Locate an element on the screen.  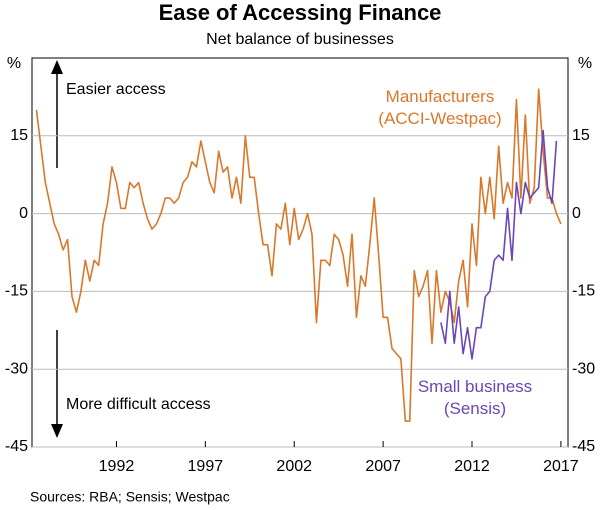
series-label: Small business (Sensis) is located at coordinates (475, 397).